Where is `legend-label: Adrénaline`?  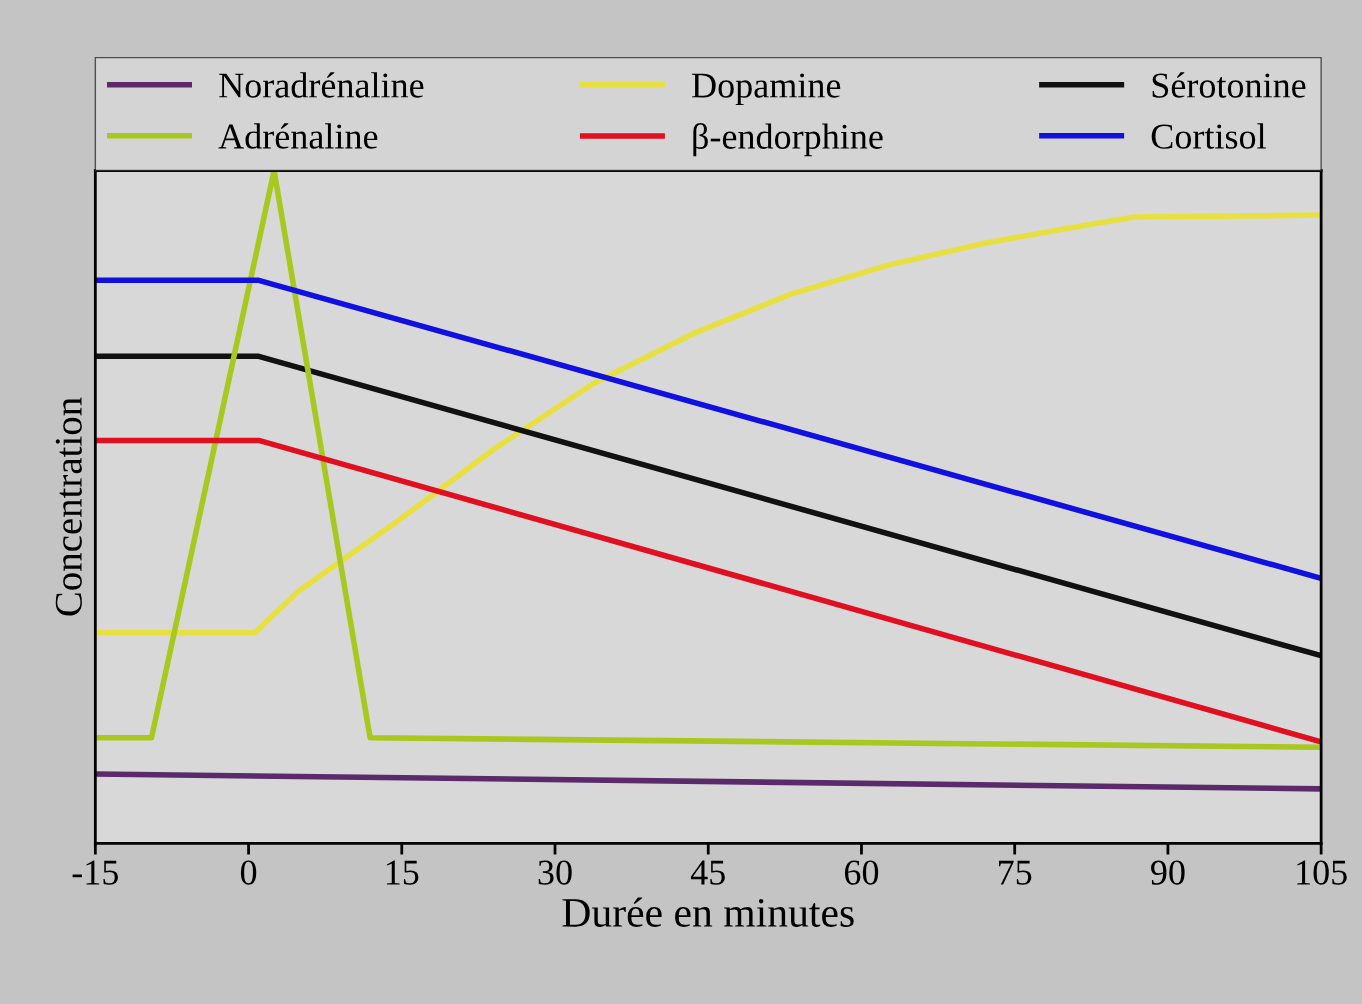
legend-label: Adrénaline is located at coordinates (298, 136).